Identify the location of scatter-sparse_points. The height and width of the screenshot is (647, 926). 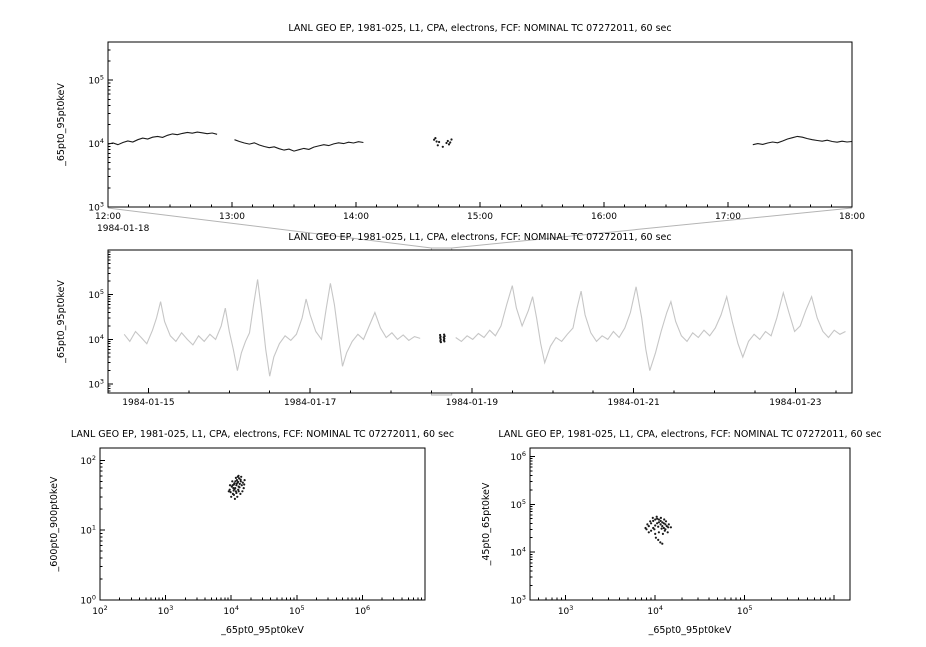
(443, 142).